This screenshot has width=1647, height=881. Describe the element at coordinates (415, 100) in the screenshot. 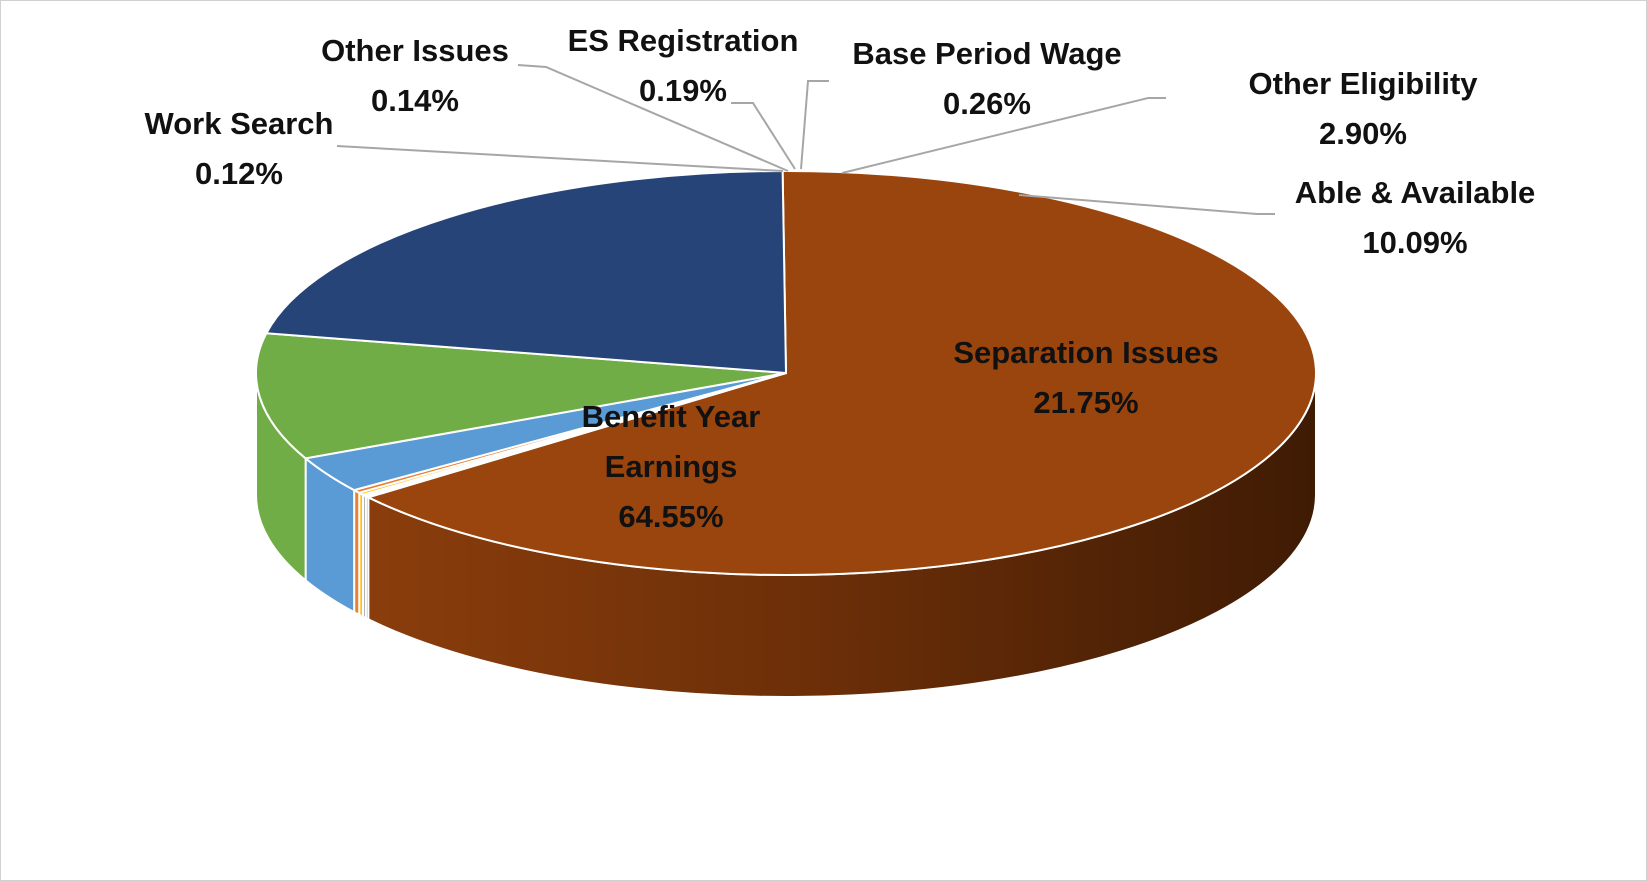

I see `slice-value-other-issues: 0.14%` at that location.